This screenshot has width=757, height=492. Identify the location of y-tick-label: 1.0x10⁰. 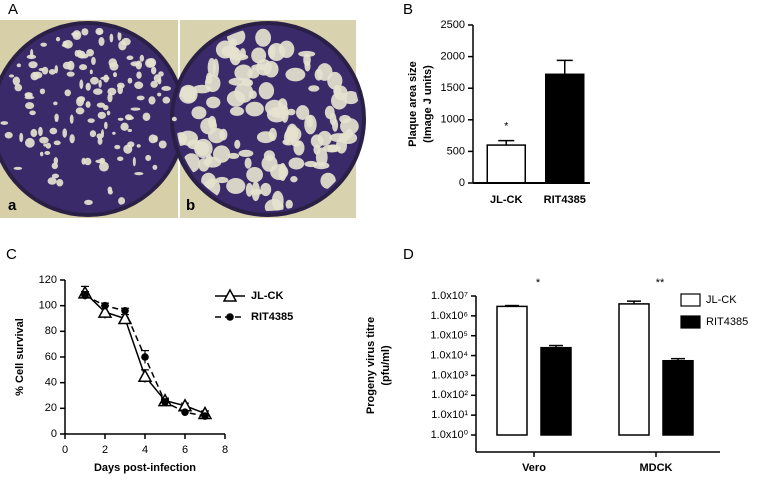
(450, 435).